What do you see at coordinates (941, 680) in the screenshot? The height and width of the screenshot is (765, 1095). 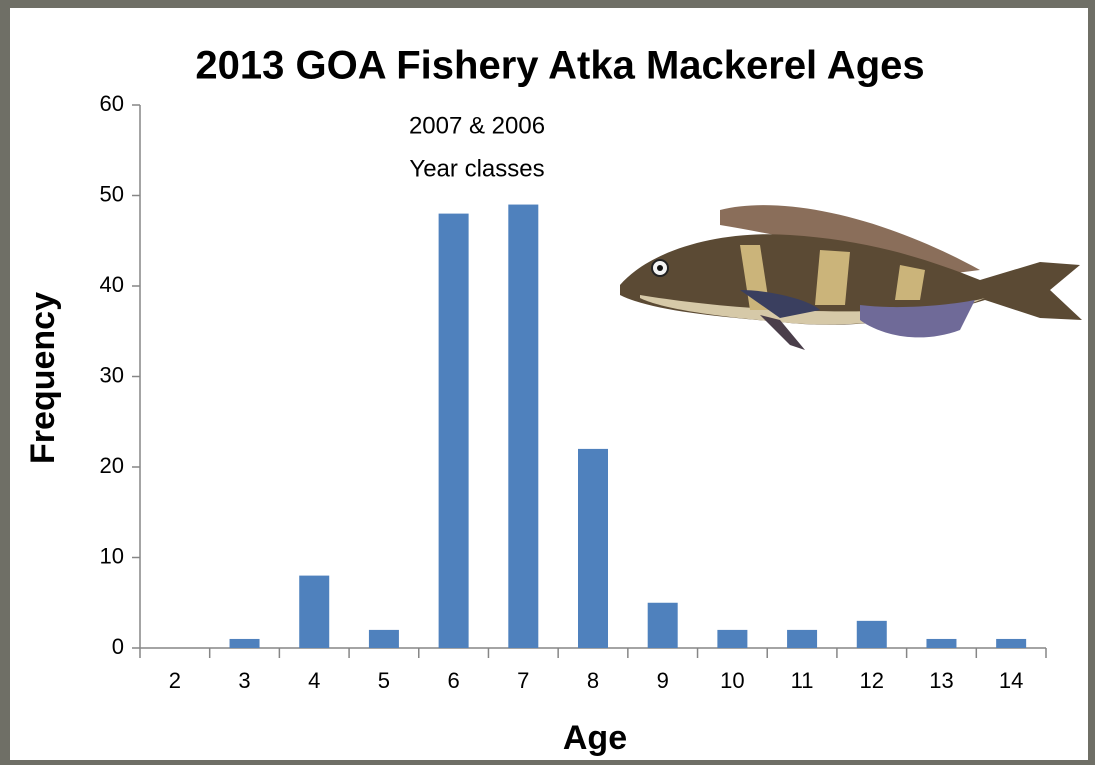 I see `x-tick-label: 13` at bounding box center [941, 680].